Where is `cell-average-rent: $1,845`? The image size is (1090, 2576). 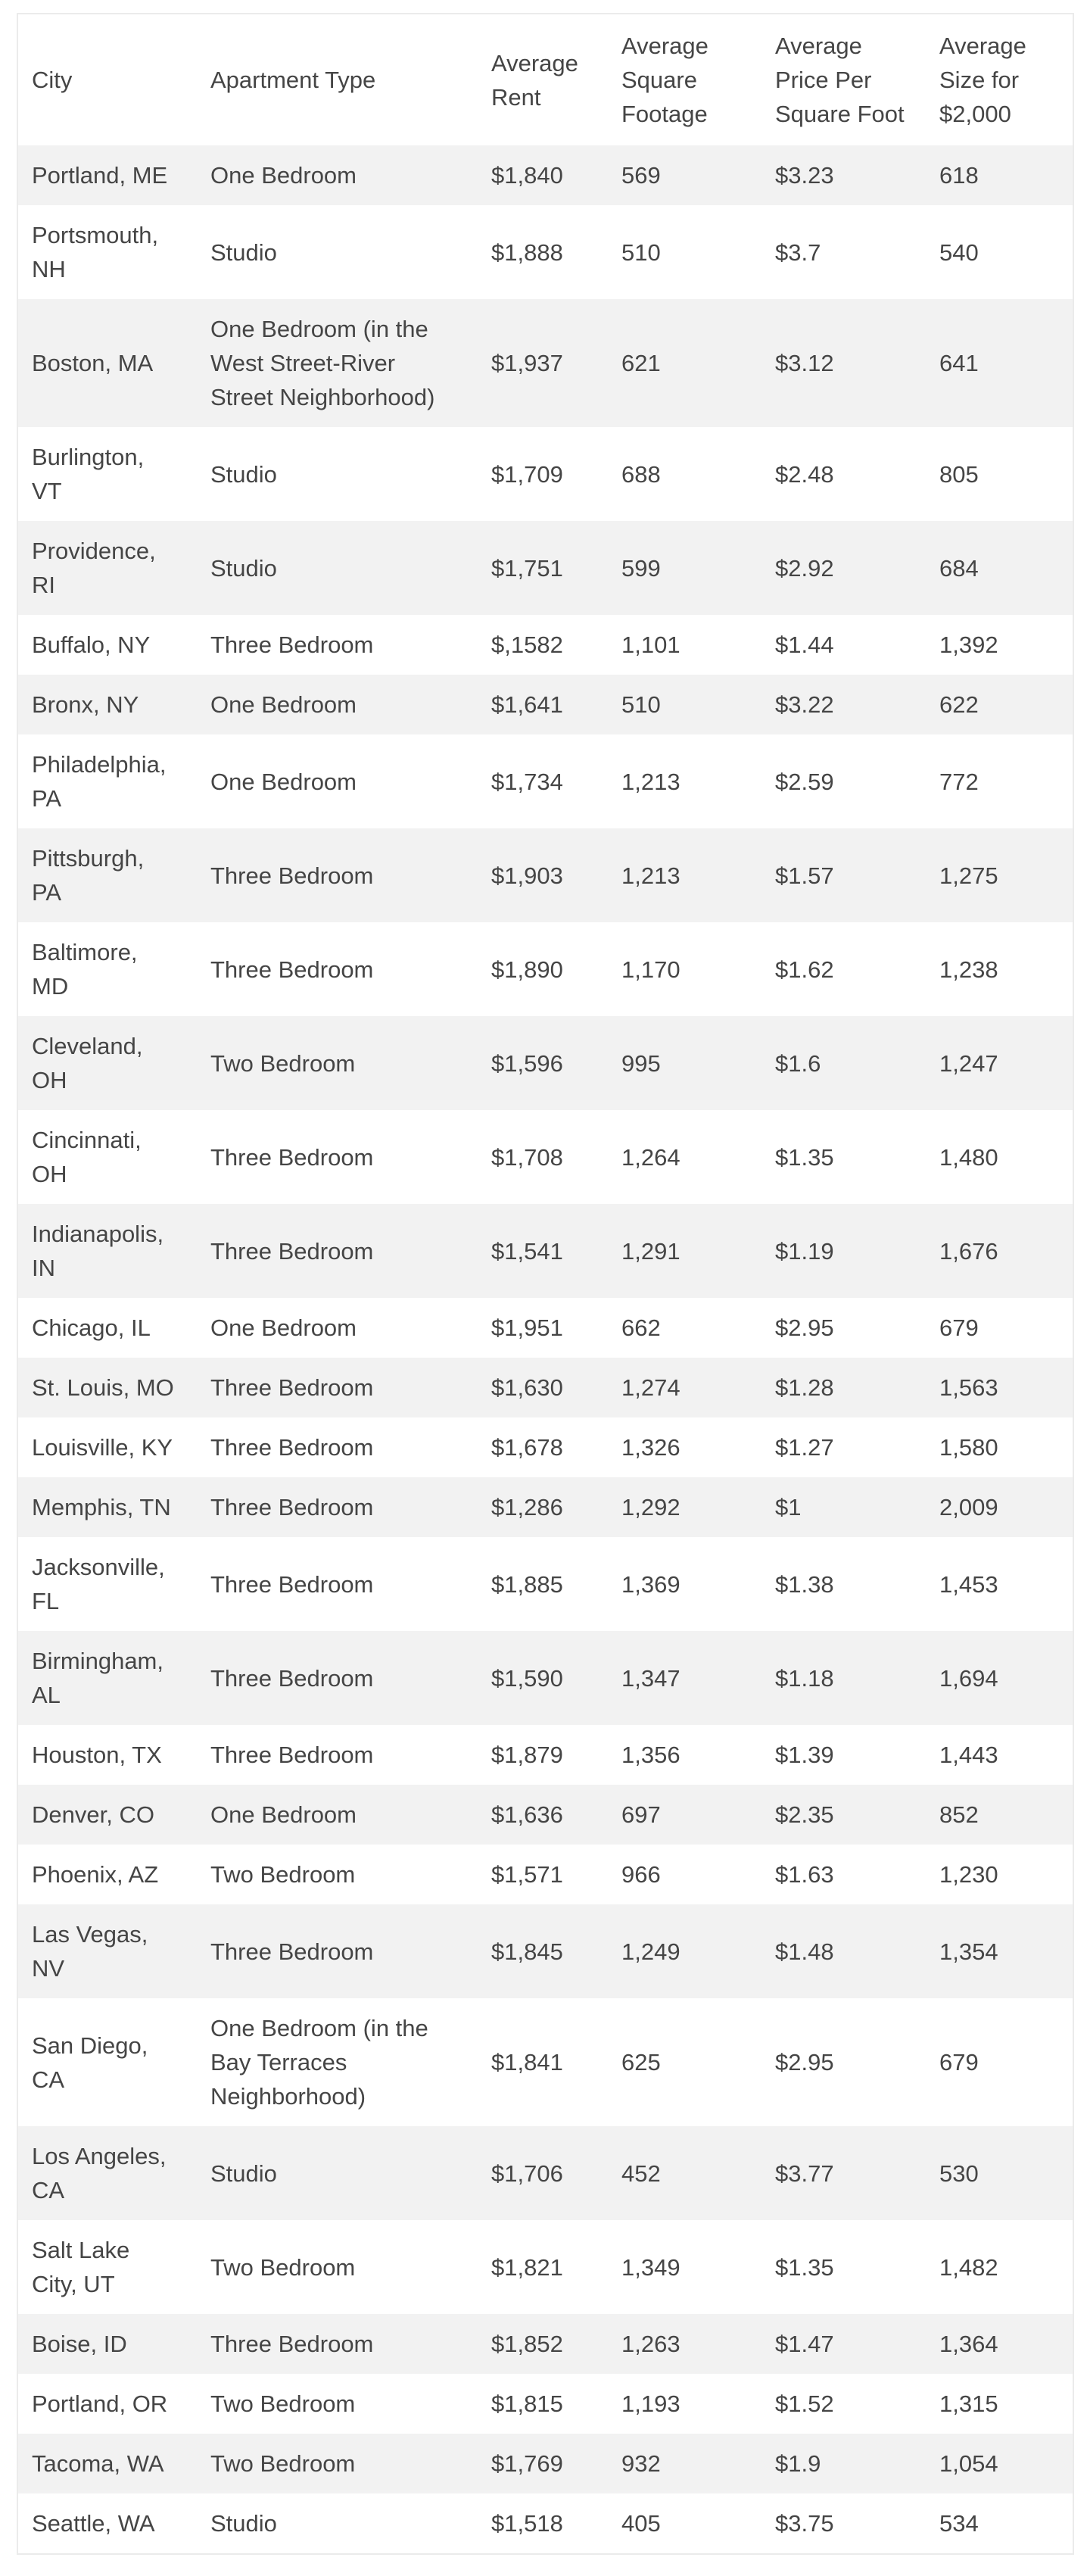 cell-average-rent: $1,845 is located at coordinates (527, 1951).